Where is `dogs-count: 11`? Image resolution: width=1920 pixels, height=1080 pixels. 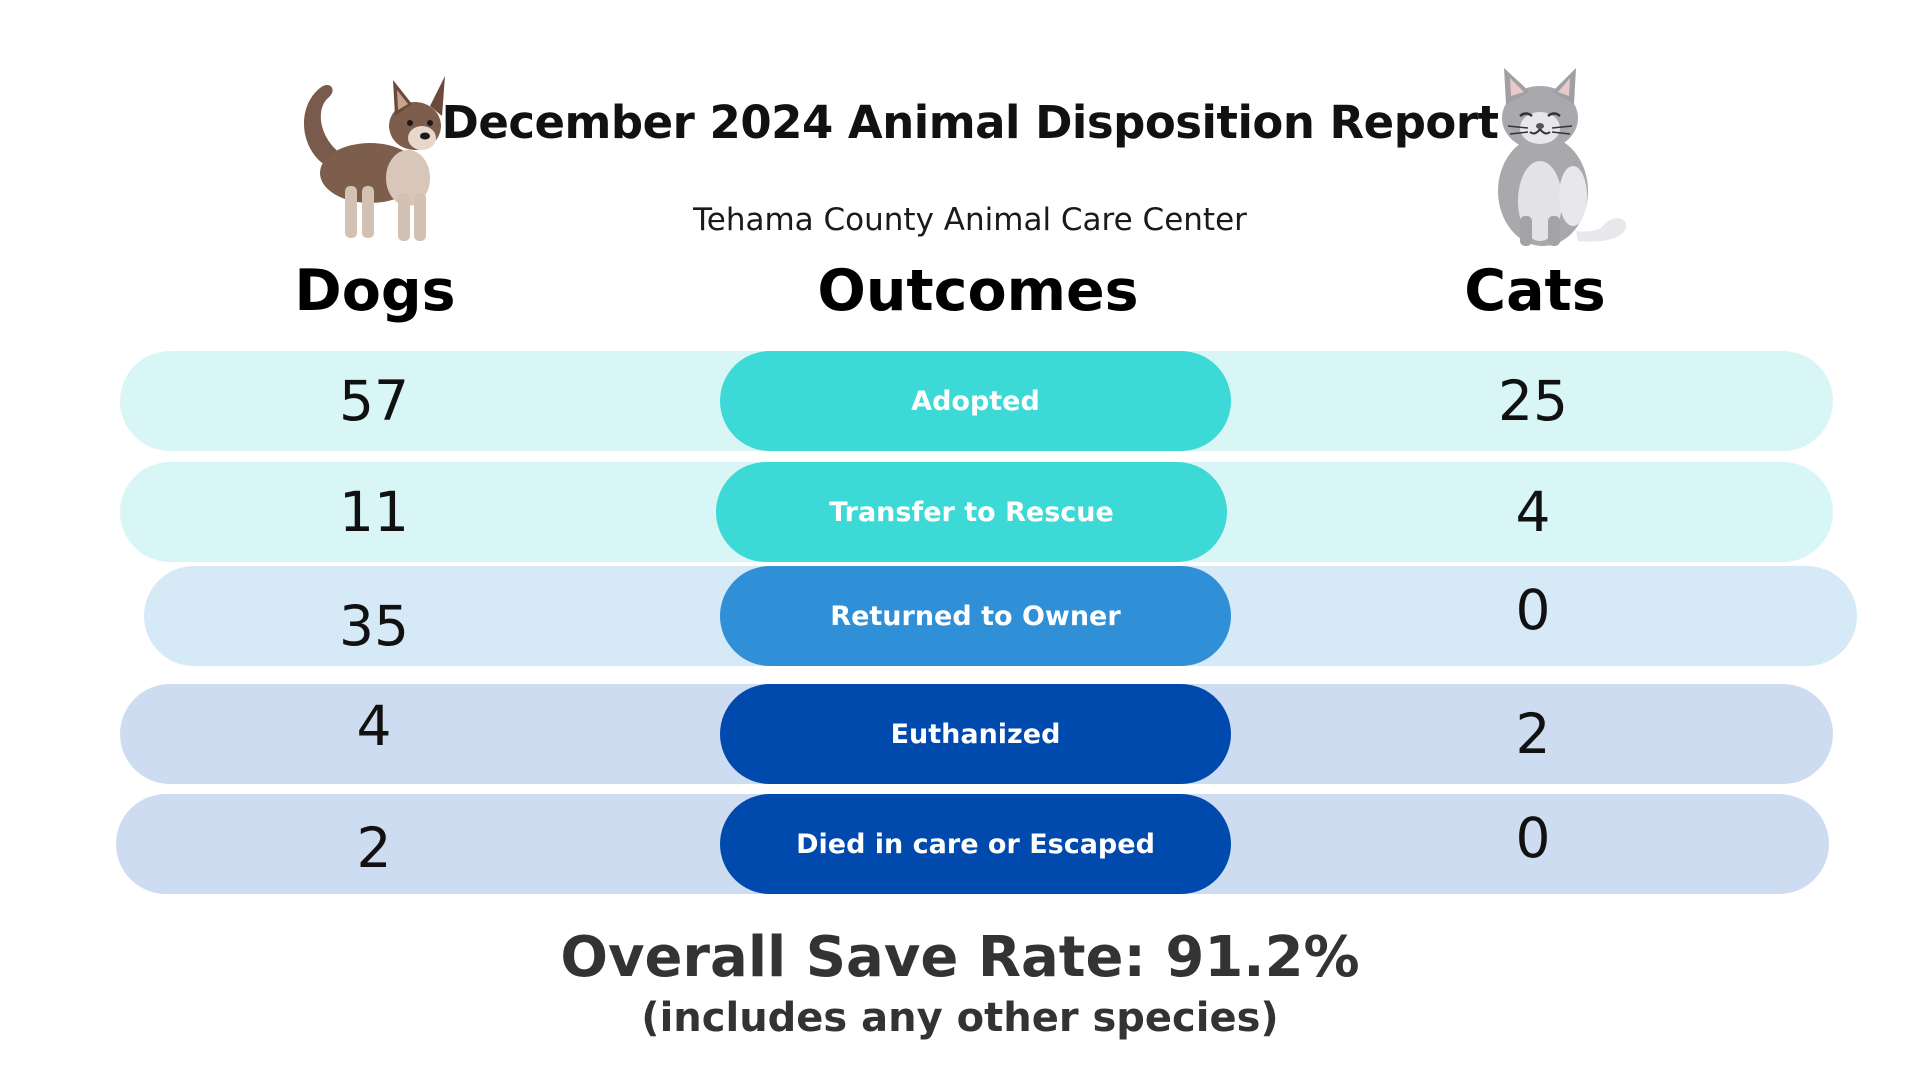
dogs-count: 11 is located at coordinates (374, 512).